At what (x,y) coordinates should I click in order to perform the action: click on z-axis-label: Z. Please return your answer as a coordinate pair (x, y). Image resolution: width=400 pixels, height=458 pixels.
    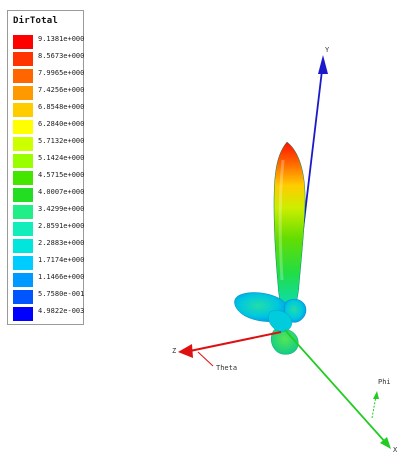
    Looking at the image, I should click on (174, 351).